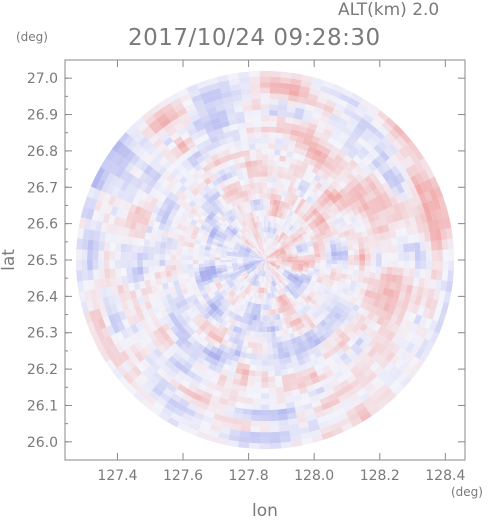  I want to click on y-tick-label: 26.3, so click(42, 334).